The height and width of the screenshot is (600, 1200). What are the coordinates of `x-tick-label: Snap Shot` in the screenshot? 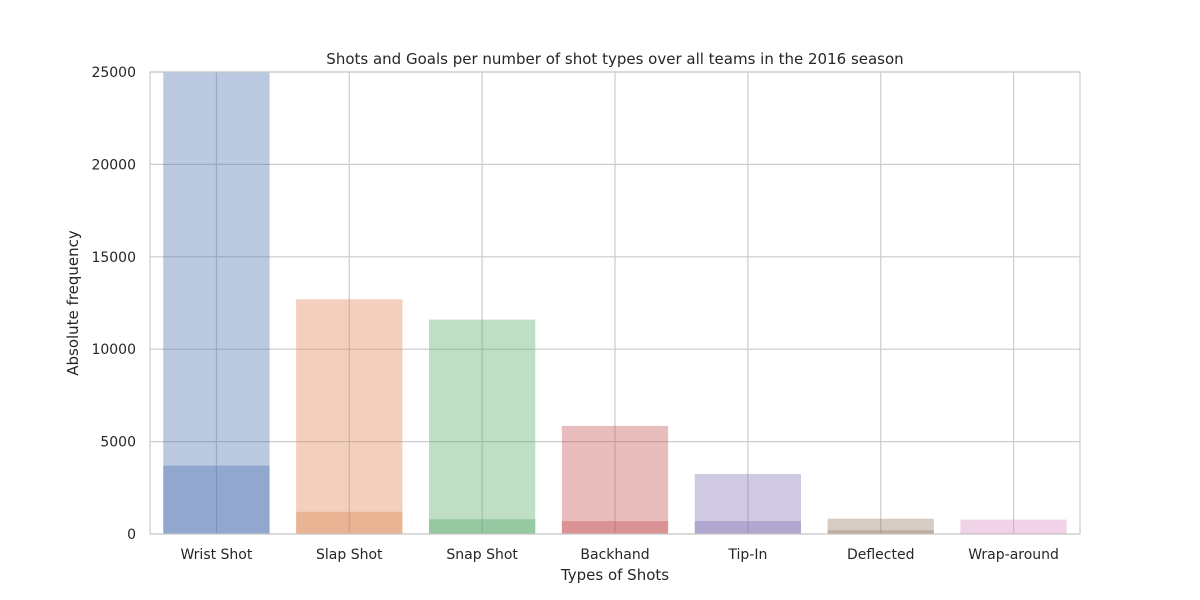 It's located at (482, 555).